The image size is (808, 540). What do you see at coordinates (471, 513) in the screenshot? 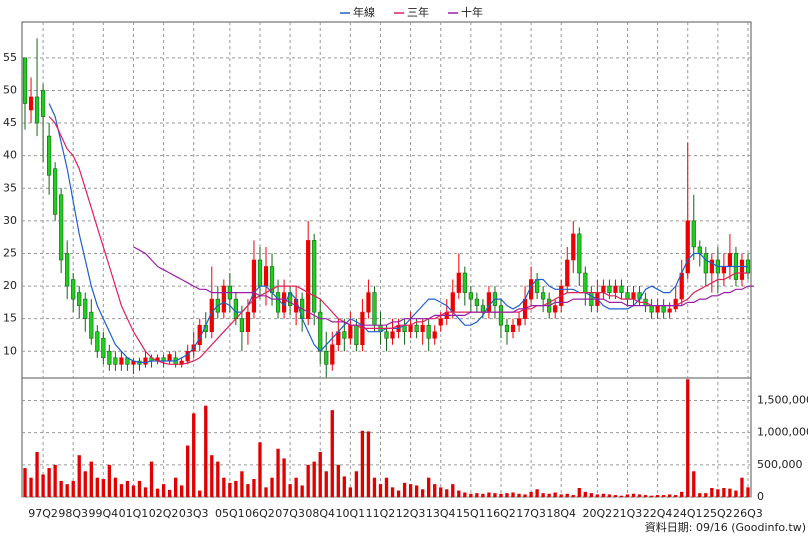
I see `x-tick-label: 15Q1` at bounding box center [471, 513].